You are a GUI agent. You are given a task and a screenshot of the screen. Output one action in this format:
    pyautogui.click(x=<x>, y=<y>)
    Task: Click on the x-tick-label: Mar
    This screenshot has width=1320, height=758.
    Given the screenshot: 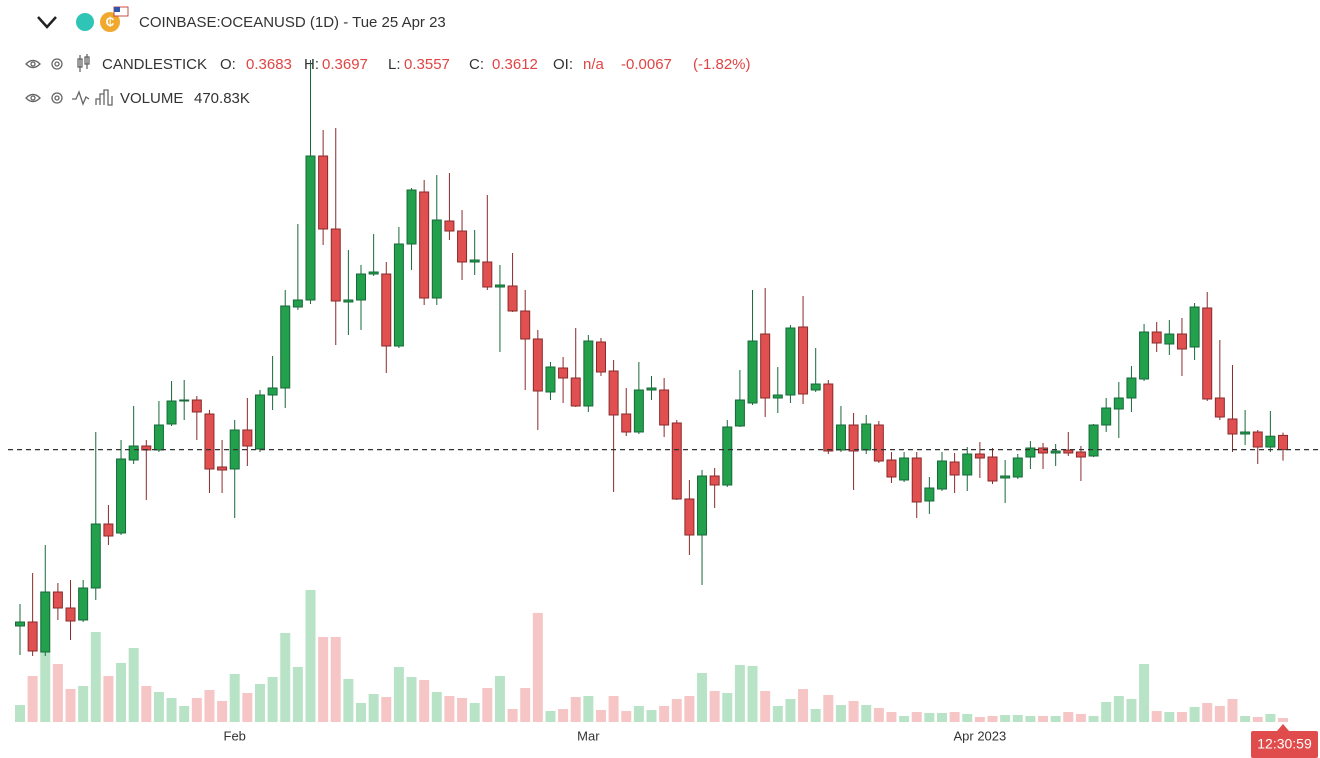 What is the action you would take?
    pyautogui.click(x=588, y=735)
    